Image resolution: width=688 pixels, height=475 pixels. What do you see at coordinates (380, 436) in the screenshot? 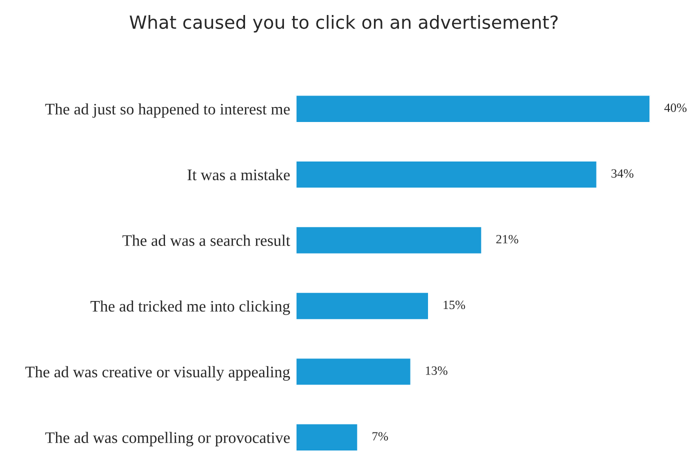
I see `data-label: 7%` at bounding box center [380, 436].